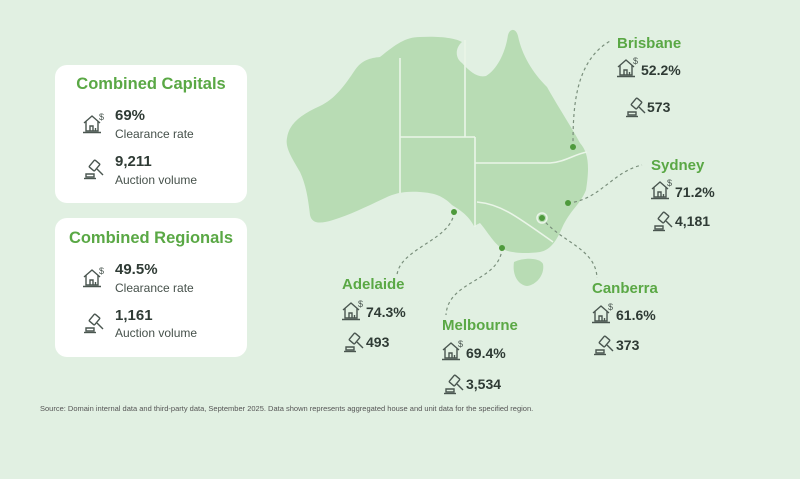 The height and width of the screenshot is (479, 800). Describe the element at coordinates (133, 161) in the screenshot. I see `auction-volume-value: 9,211` at that location.